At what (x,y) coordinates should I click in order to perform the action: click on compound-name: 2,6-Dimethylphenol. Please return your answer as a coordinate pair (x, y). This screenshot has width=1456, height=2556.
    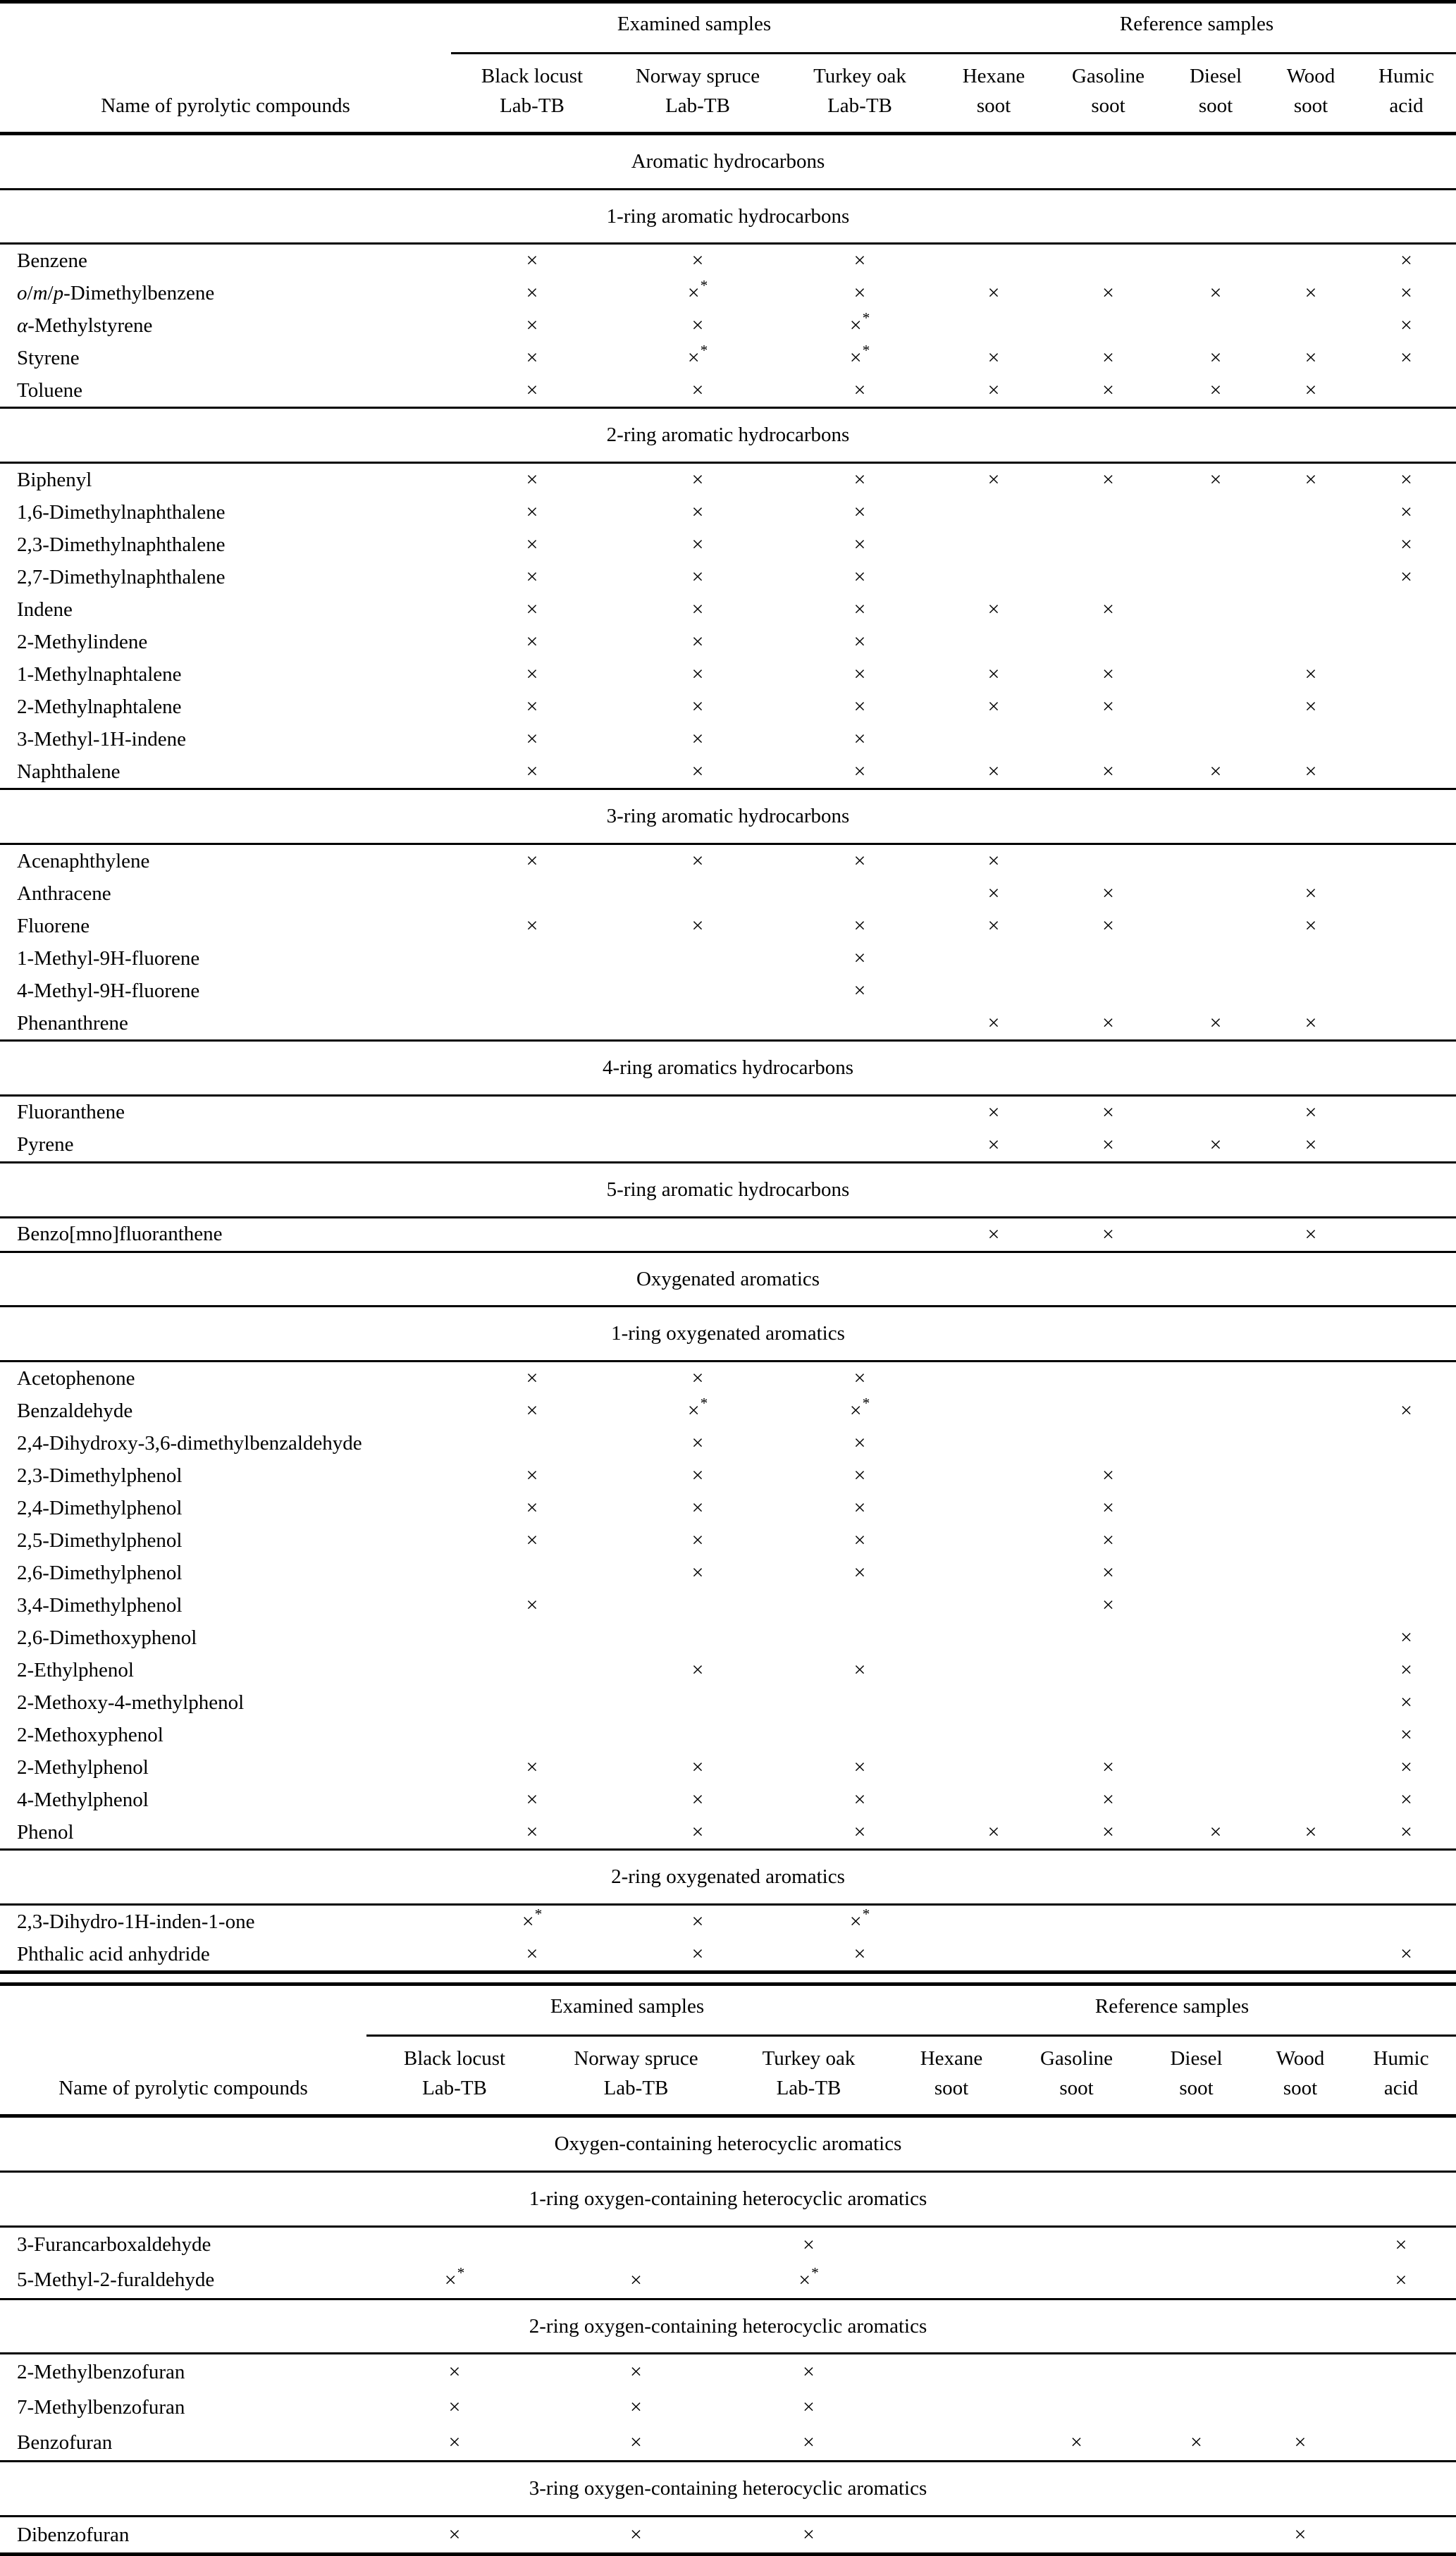
    Looking at the image, I should click on (100, 1572).